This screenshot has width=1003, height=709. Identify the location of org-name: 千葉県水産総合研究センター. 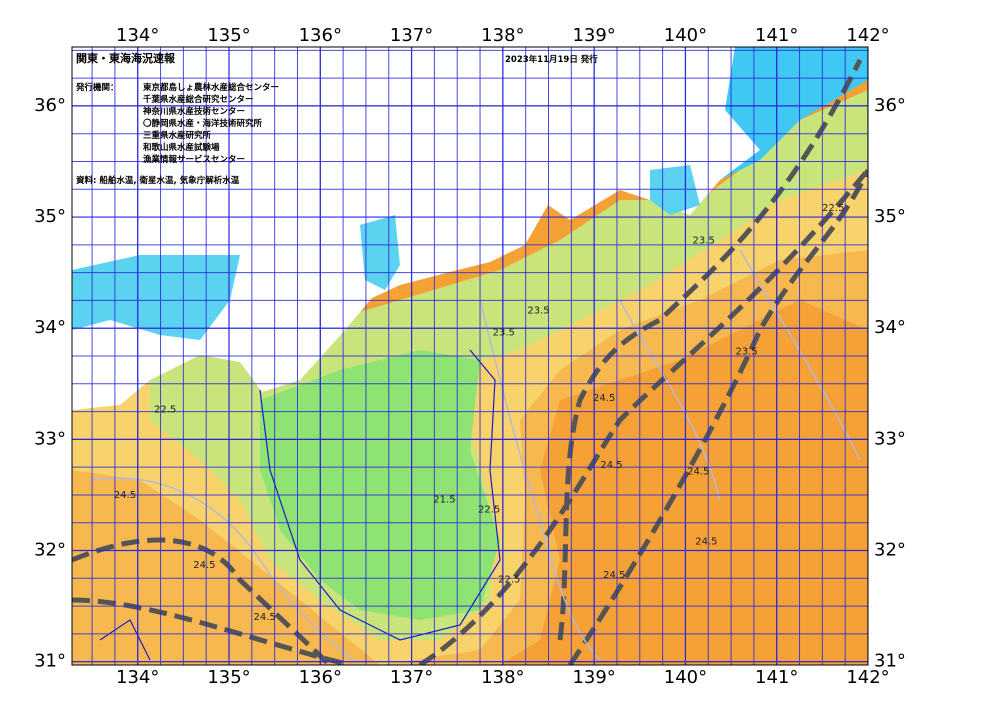
(198, 99).